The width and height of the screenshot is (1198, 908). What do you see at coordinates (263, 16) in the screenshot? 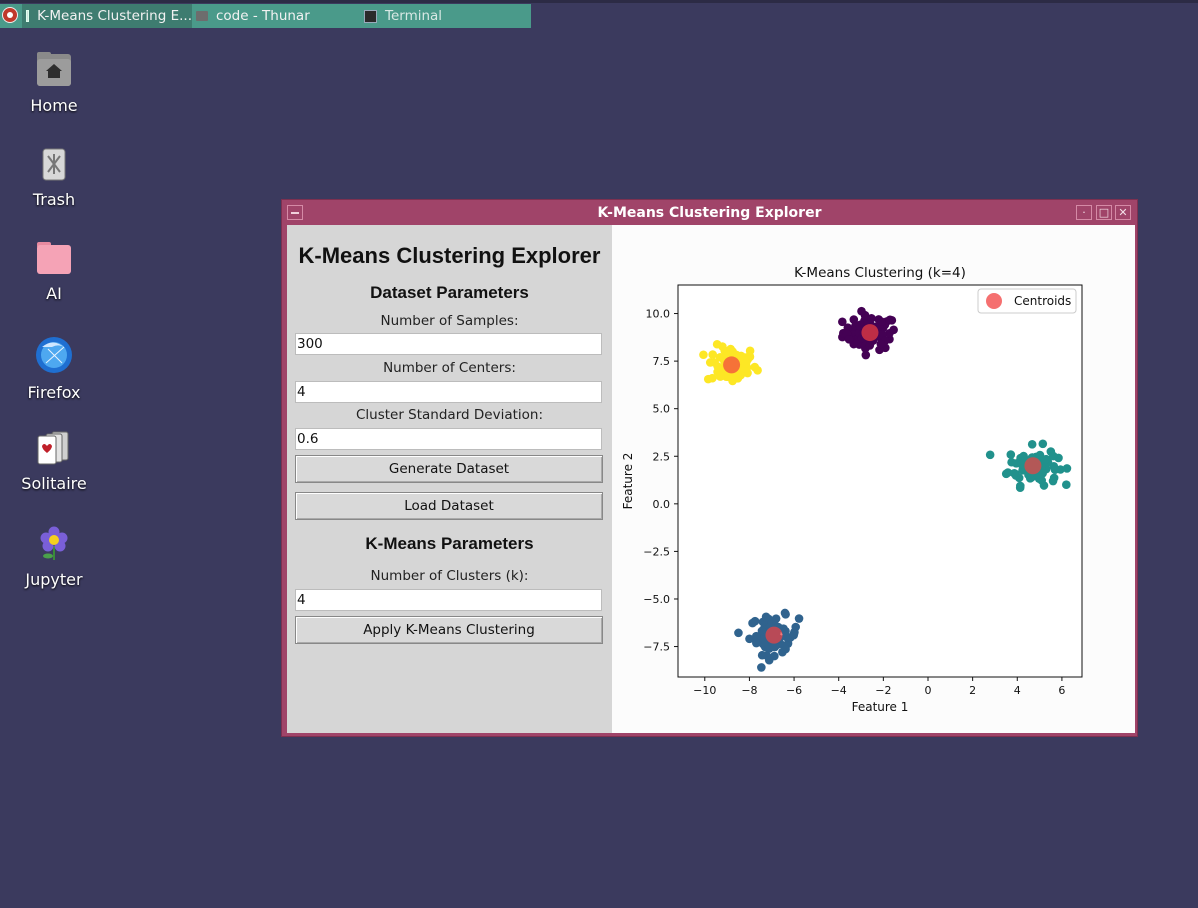
I see `task-label: code - Thunar` at bounding box center [263, 16].